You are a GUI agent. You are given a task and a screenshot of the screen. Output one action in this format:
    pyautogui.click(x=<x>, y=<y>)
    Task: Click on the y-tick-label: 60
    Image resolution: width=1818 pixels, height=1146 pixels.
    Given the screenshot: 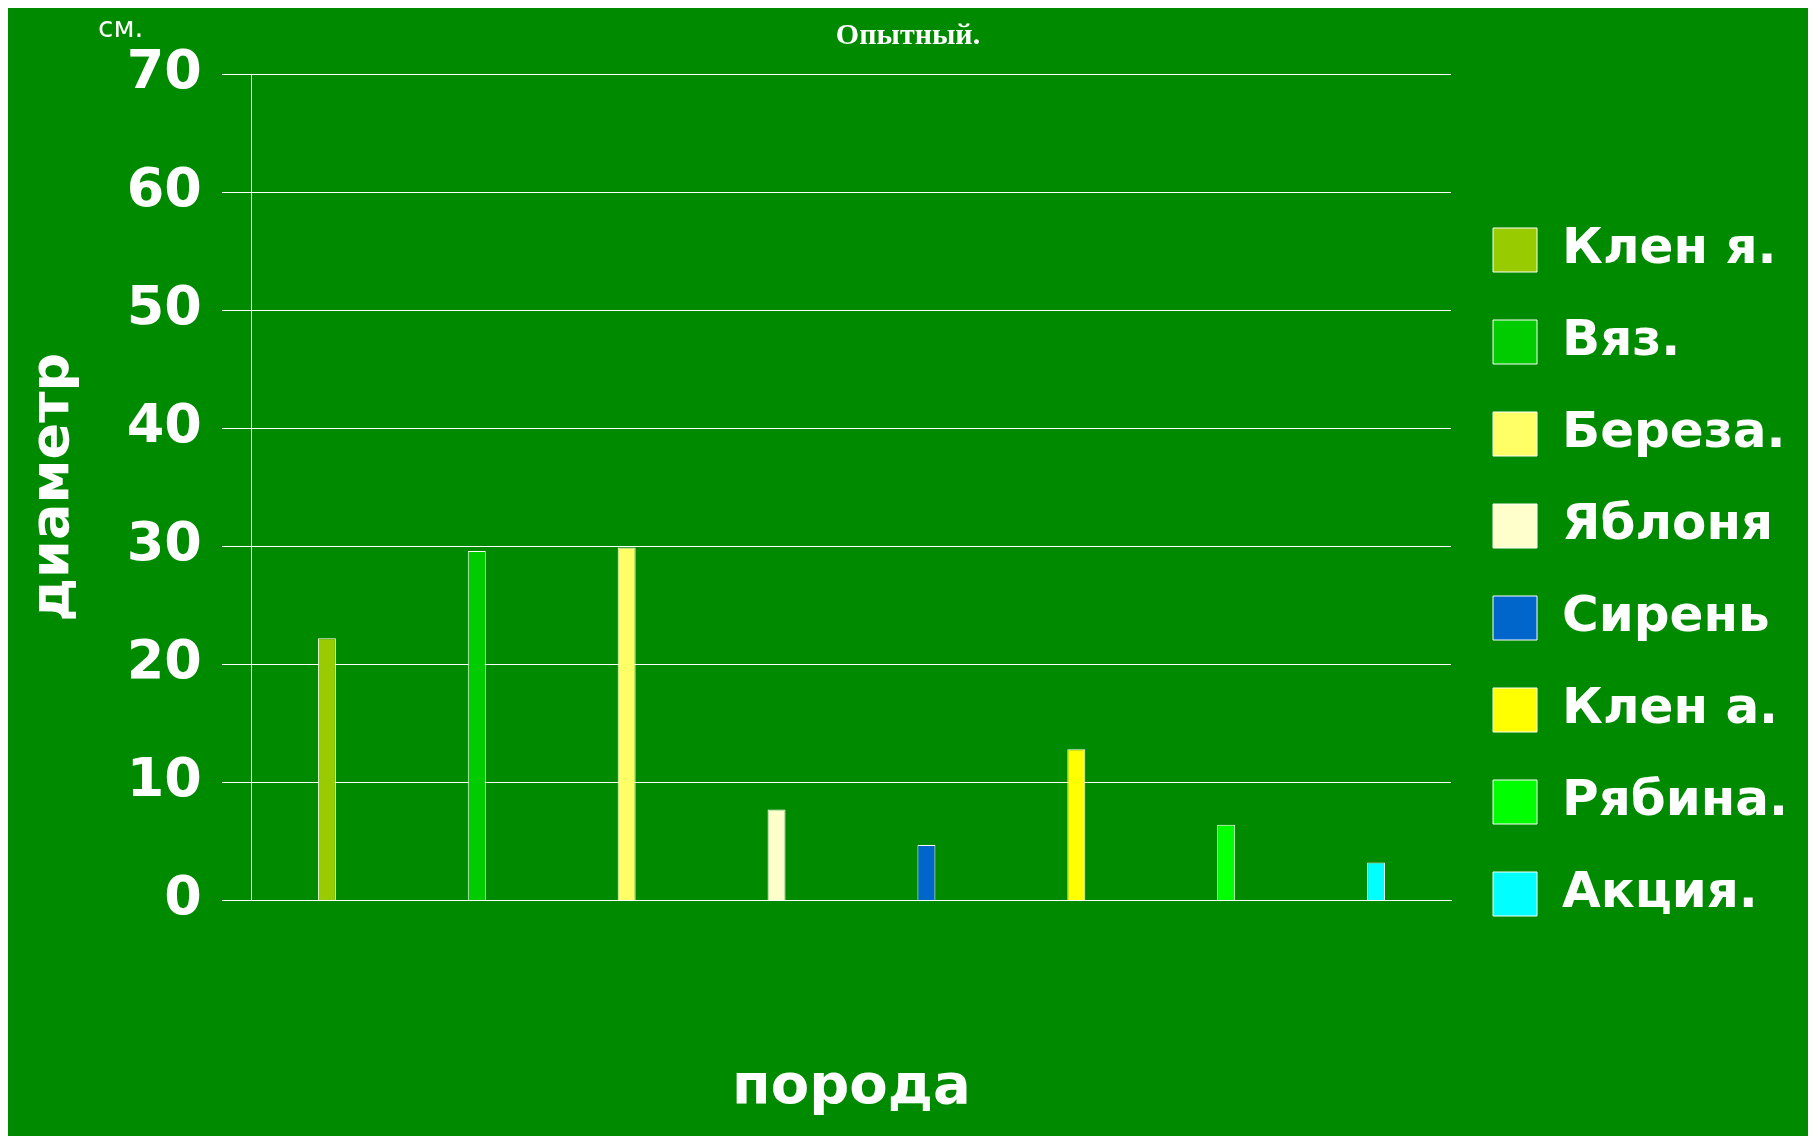 What is the action you would take?
    pyautogui.click(x=164, y=188)
    